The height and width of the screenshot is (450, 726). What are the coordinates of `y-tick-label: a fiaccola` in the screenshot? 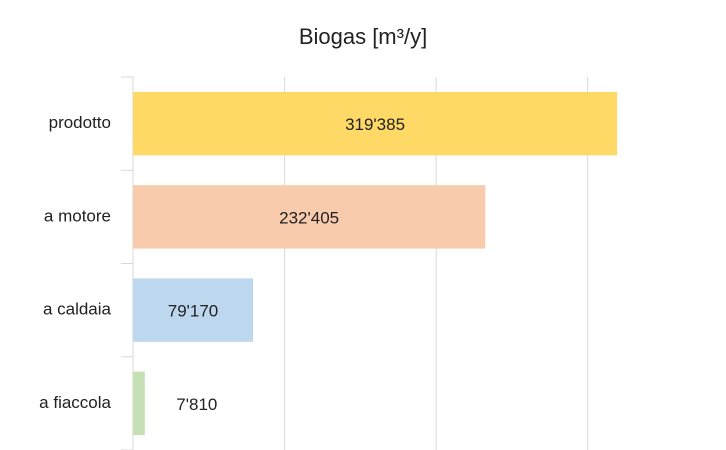 It's located at (75, 402).